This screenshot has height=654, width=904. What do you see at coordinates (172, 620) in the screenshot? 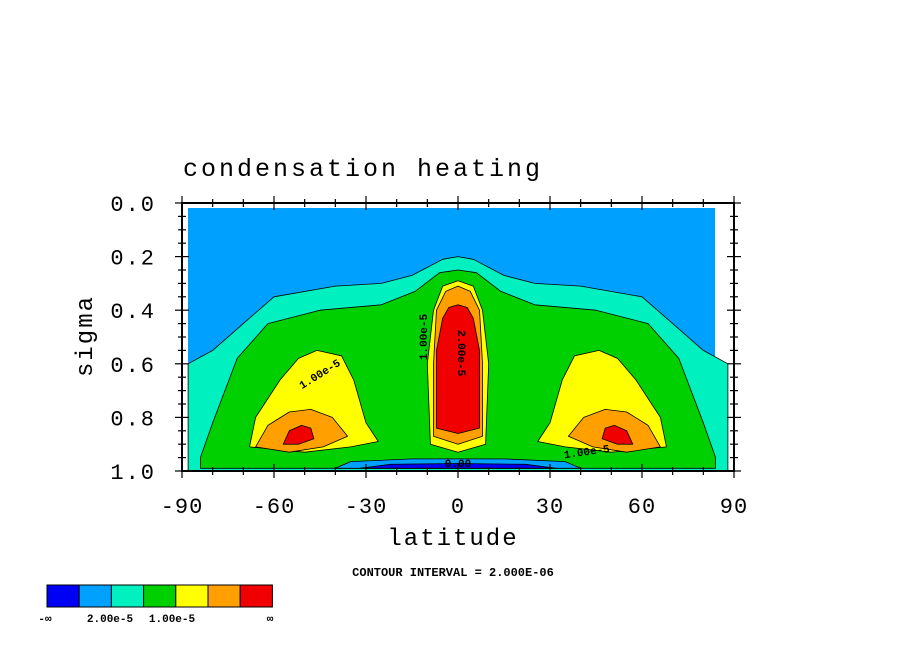
I see `colorbar-label: 1.00e-5` at bounding box center [172, 620].